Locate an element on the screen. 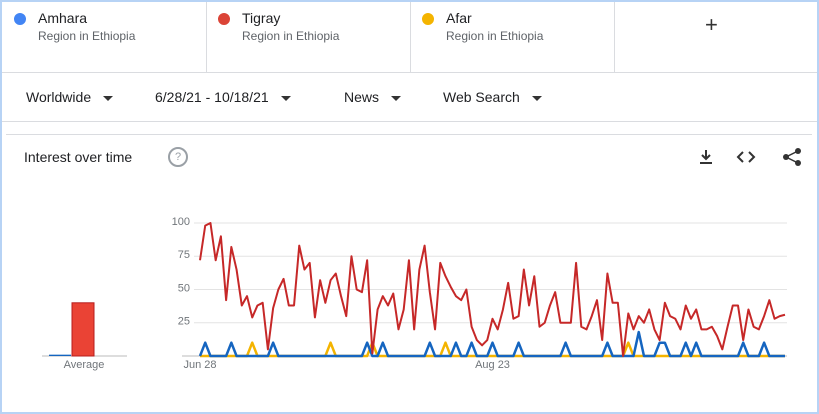 This screenshot has height=414, width=819. share-icon is located at coordinates (792, 157).